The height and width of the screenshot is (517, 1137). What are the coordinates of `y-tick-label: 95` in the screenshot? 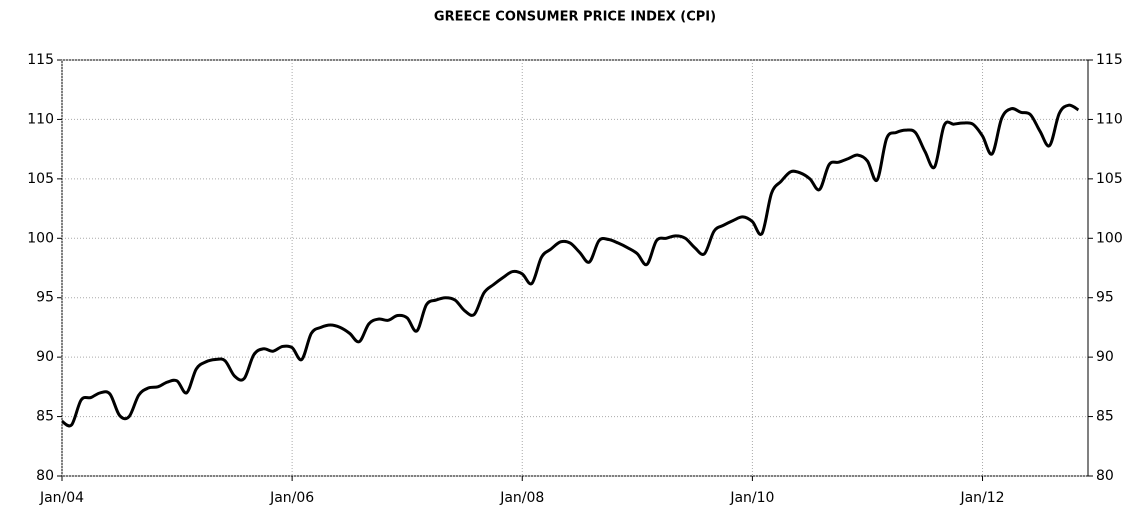 It's located at (45, 298).